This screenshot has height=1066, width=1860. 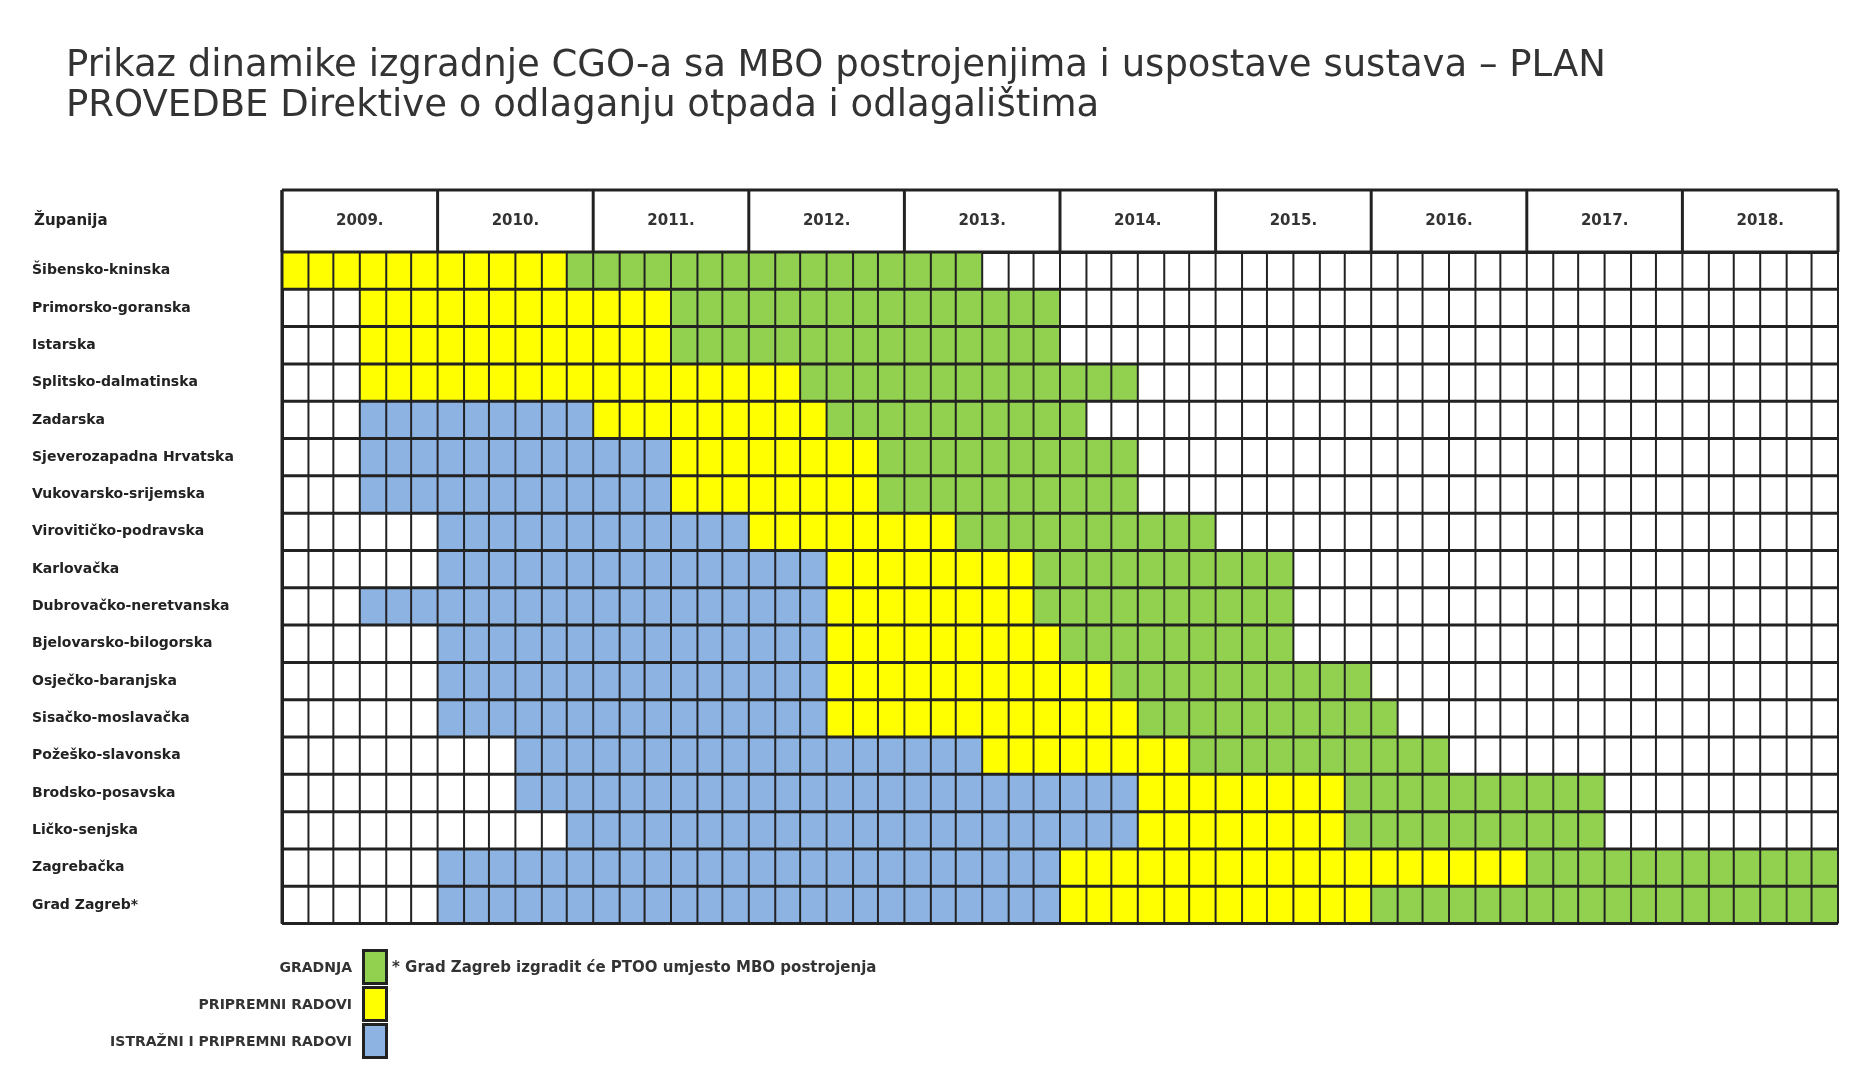 What do you see at coordinates (133, 455) in the screenshot?
I see `y-tick-label: Sjeverozapadna Hrvatska` at bounding box center [133, 455].